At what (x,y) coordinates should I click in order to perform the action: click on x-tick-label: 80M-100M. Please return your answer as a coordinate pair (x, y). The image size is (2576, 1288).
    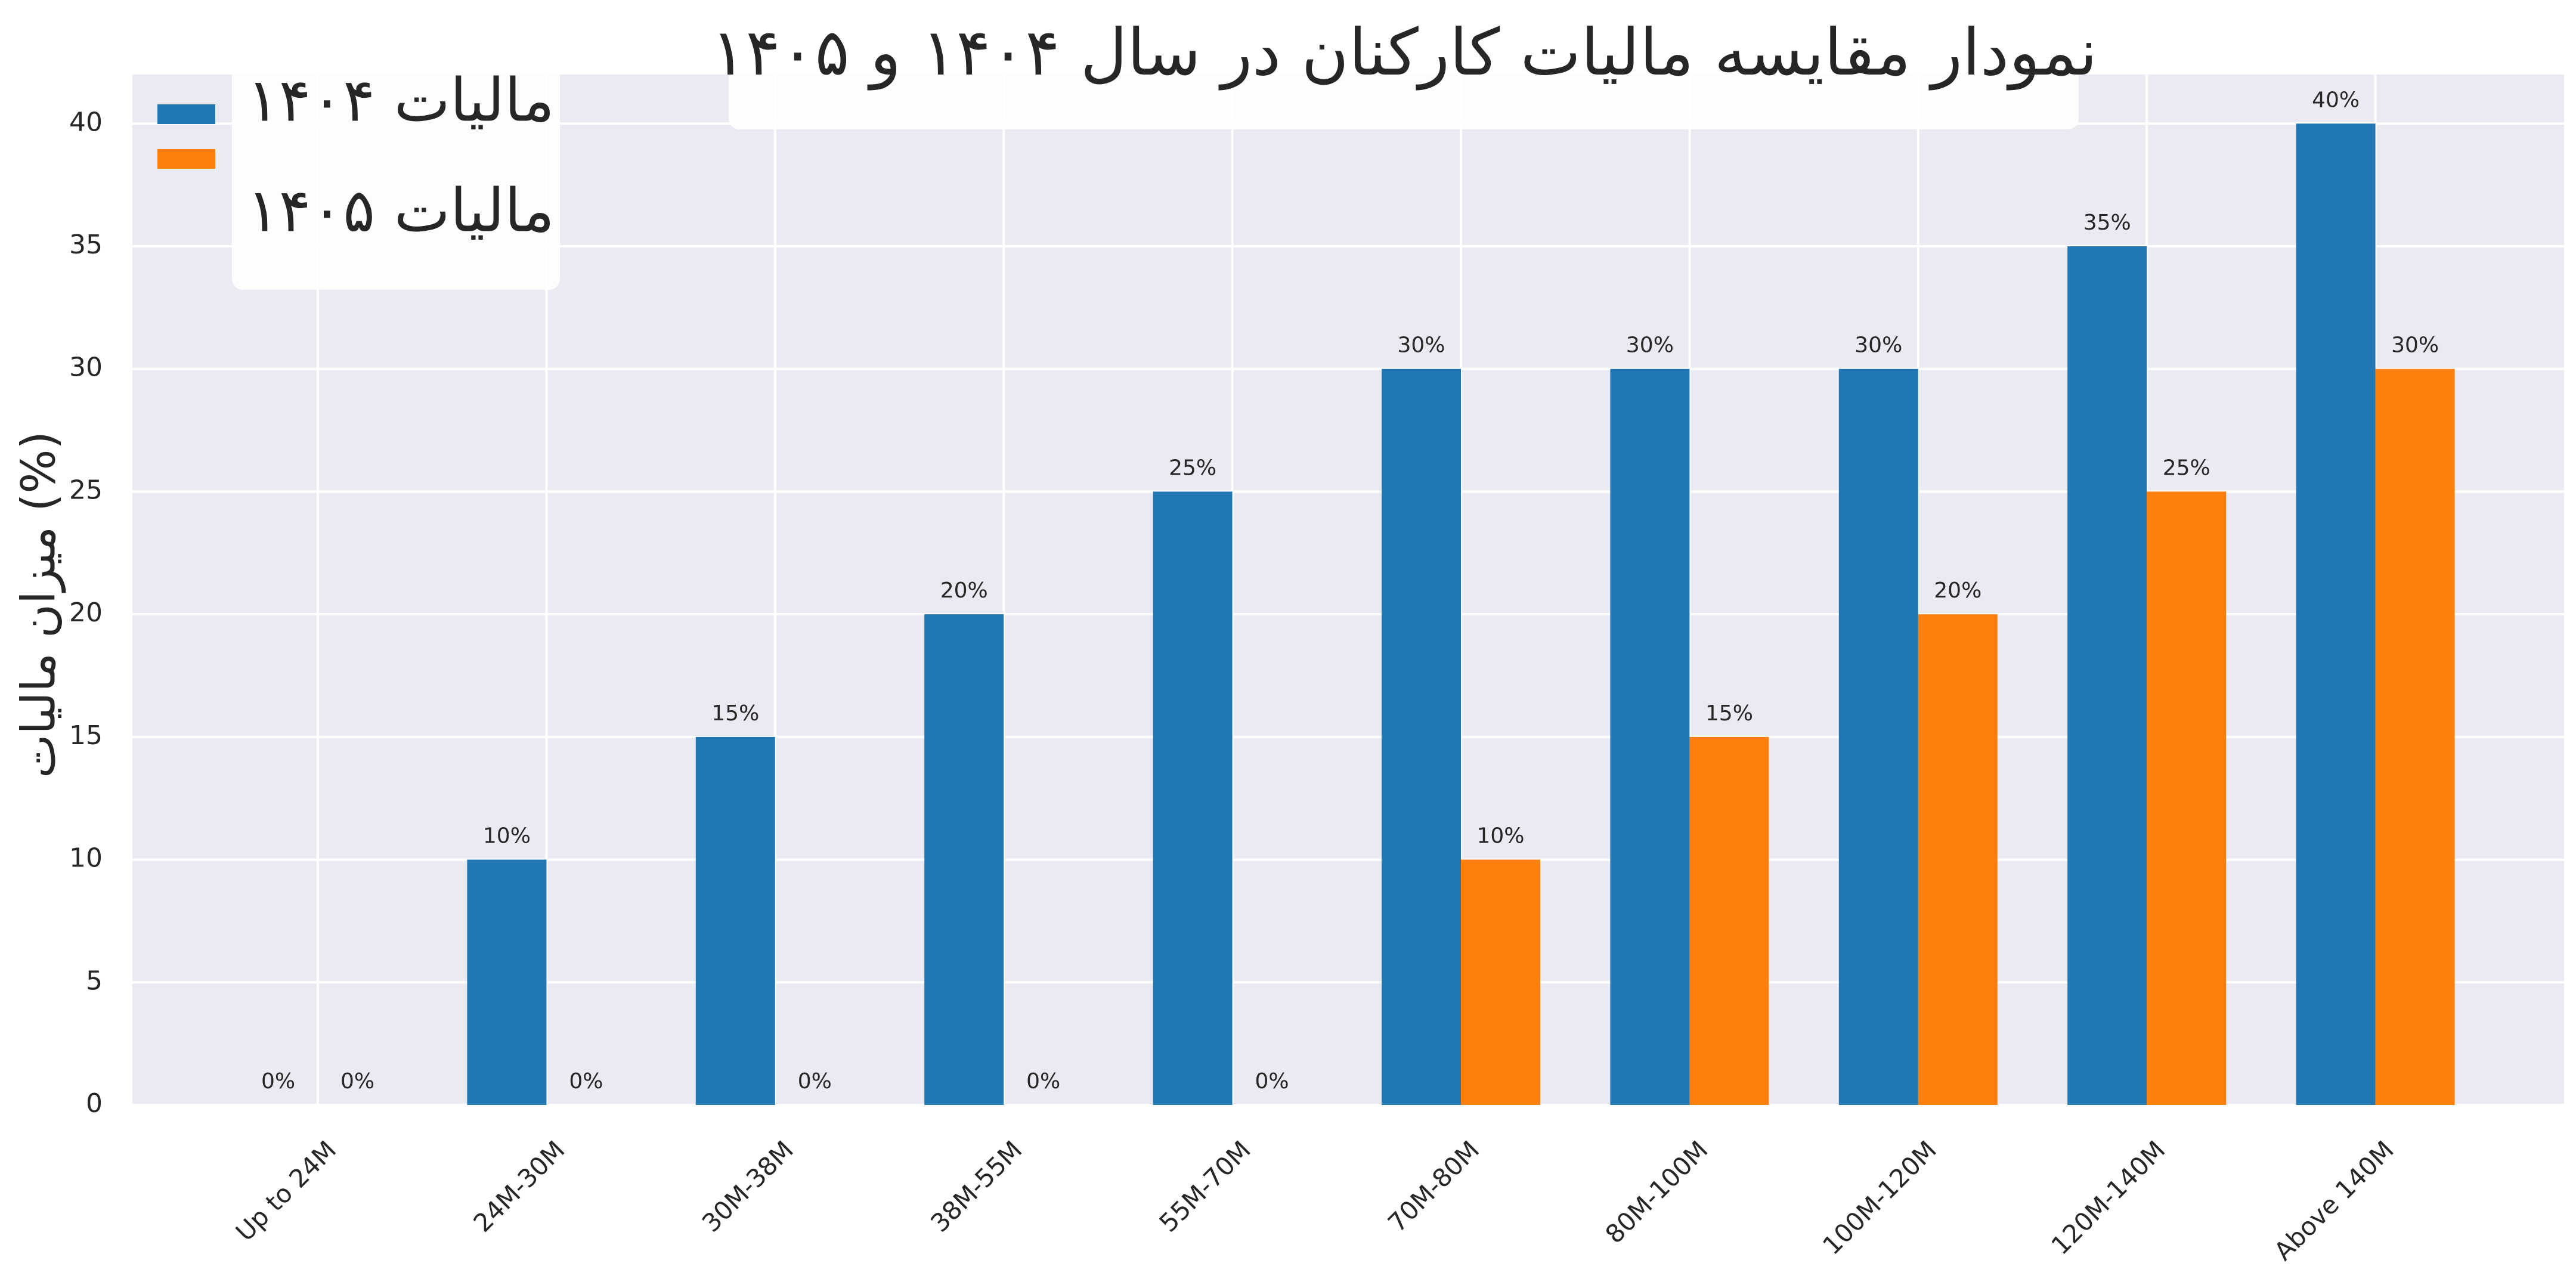
    Looking at the image, I should click on (1657, 1192).